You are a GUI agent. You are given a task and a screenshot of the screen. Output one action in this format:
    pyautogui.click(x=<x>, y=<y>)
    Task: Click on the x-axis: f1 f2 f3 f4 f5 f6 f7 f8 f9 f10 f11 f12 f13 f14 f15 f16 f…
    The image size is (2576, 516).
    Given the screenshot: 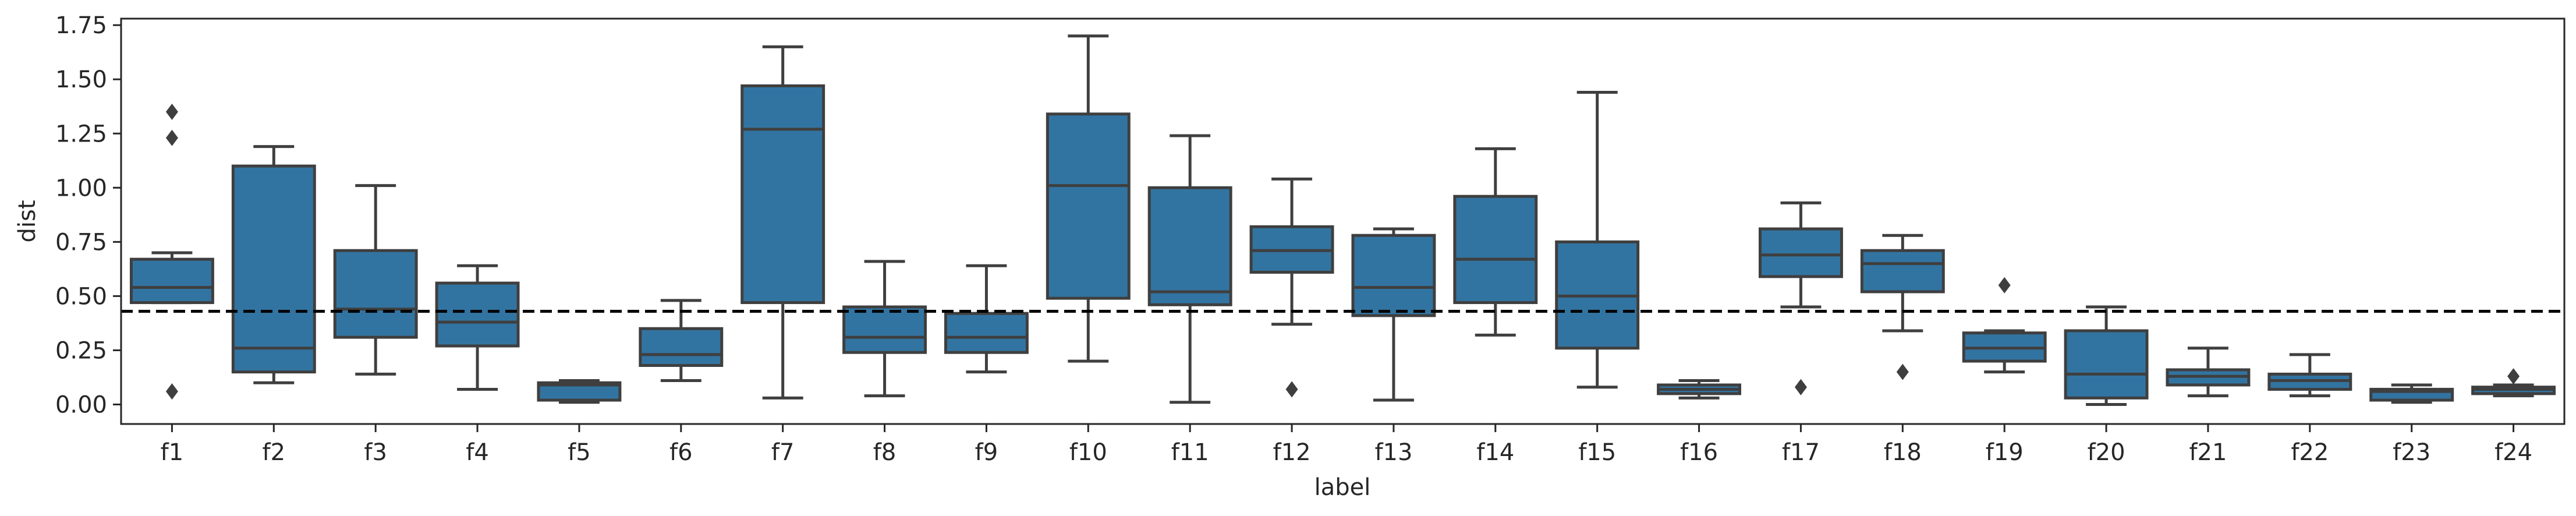 What is the action you would take?
    pyautogui.click(x=1346, y=445)
    